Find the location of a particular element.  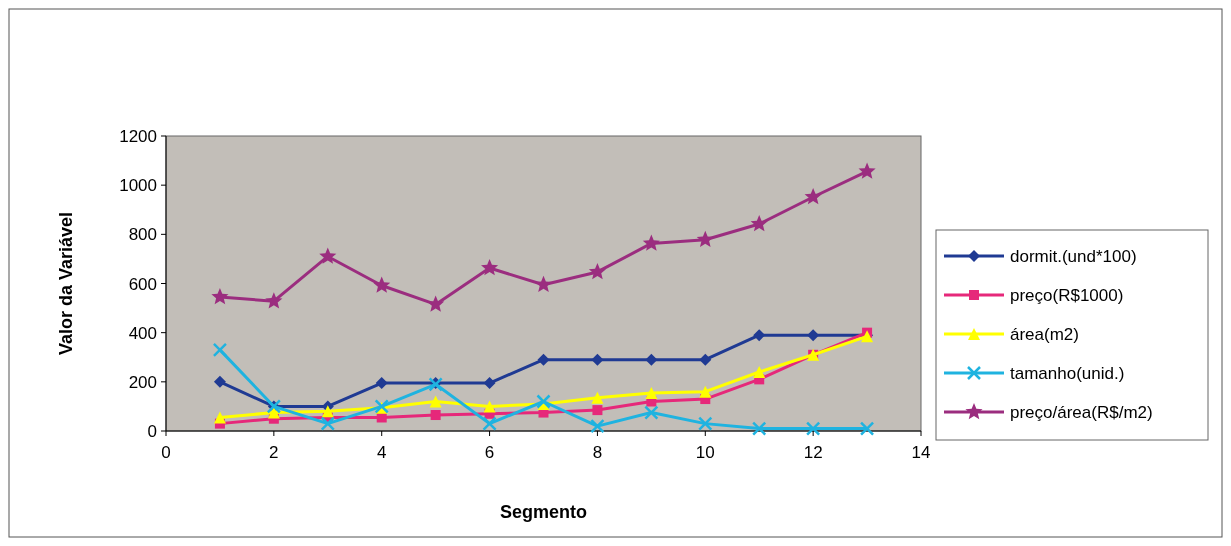

y-tick-label: 0 is located at coordinates (152, 431).